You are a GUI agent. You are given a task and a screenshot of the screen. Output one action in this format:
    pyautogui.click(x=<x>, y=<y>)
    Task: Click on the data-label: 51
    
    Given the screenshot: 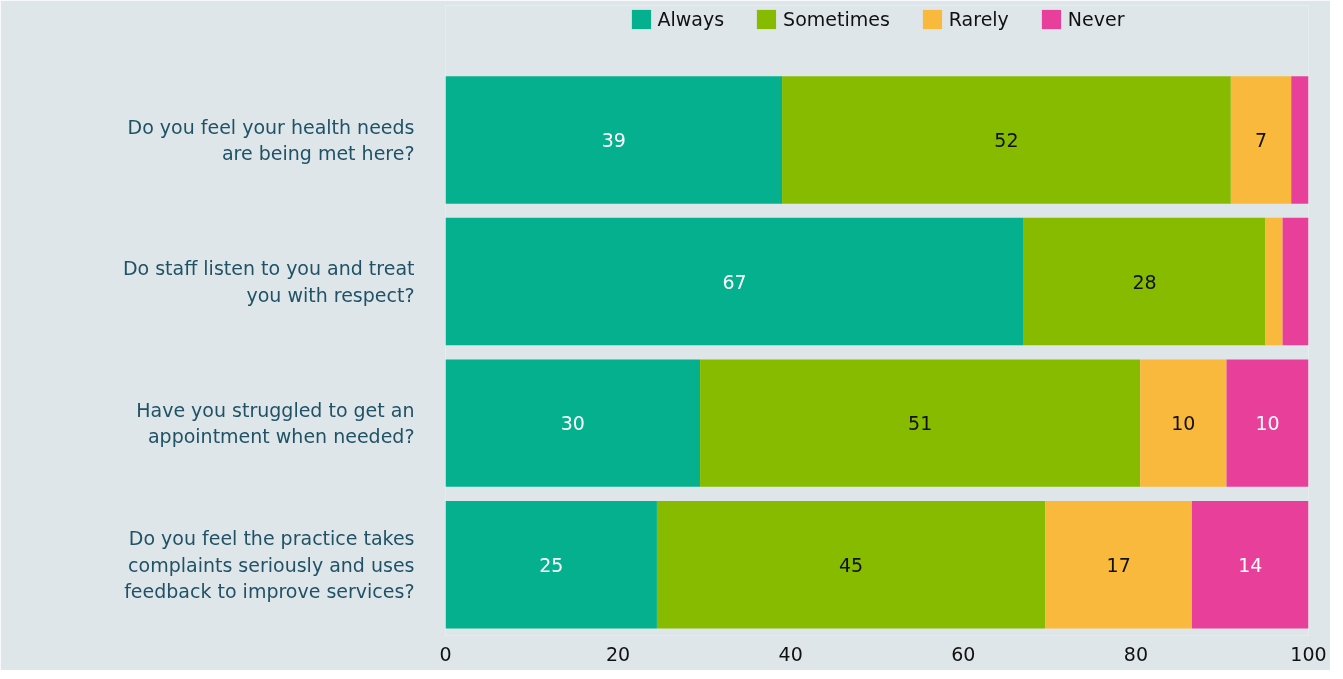 What is the action you would take?
    pyautogui.click(x=920, y=423)
    